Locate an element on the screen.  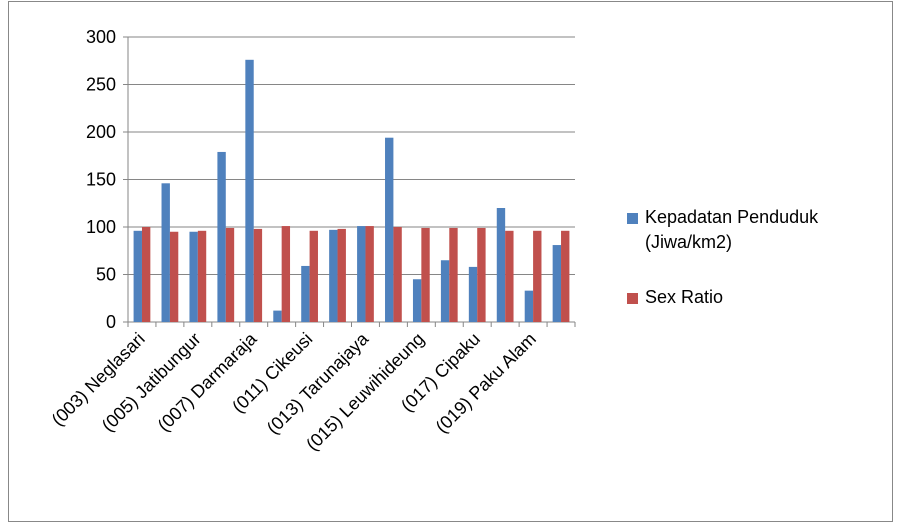
y-tick-label: 100 is located at coordinates (101, 227).